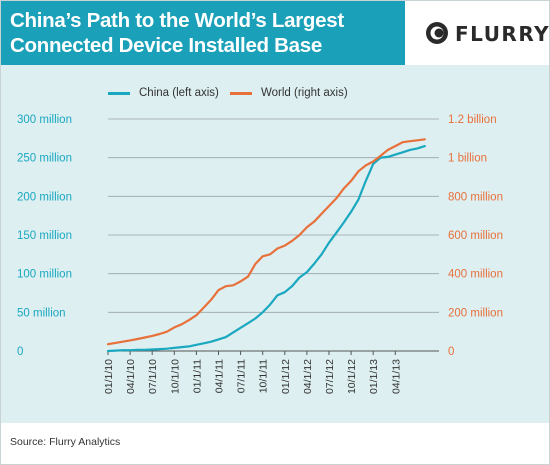 Image resolution: width=550 pixels, height=465 pixels. I want to click on legend-label-china: China (left axis), so click(179, 93).